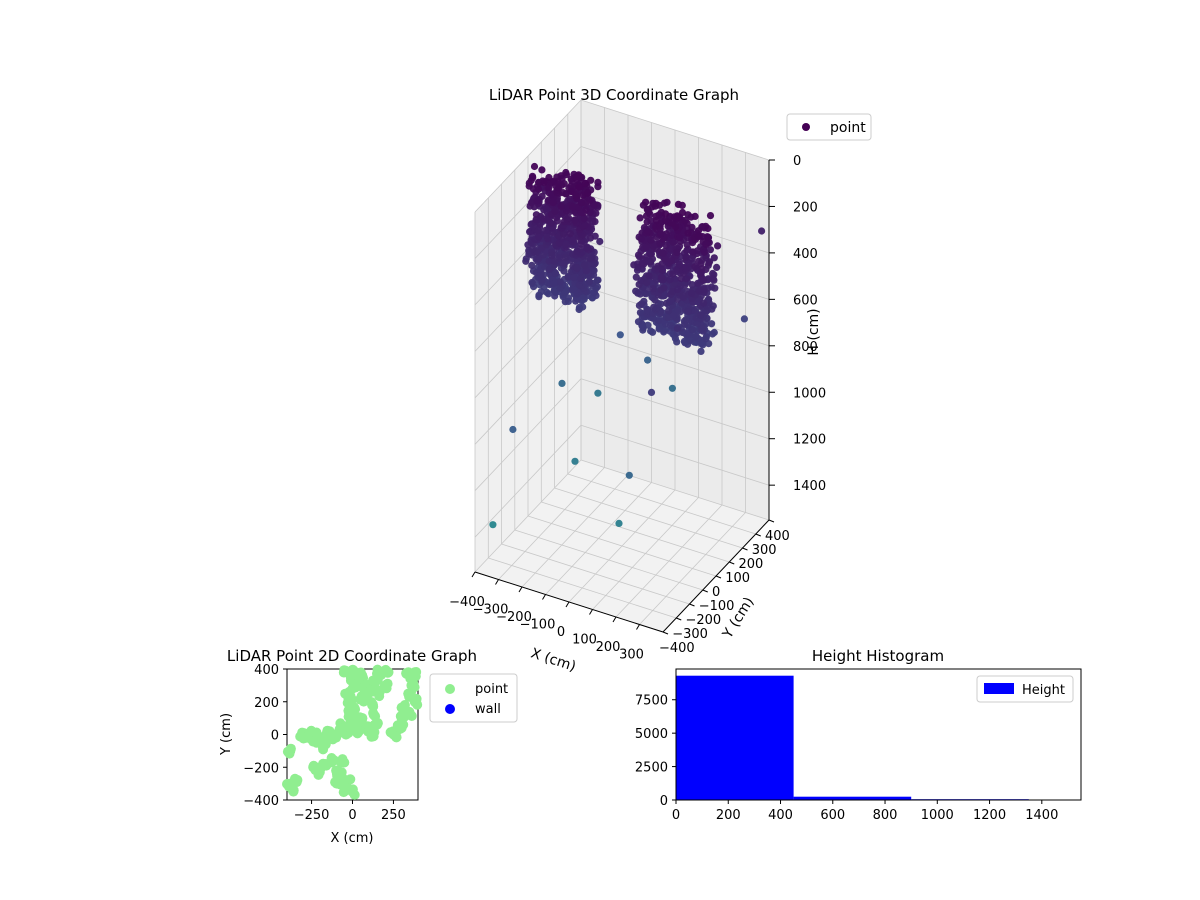 The height and width of the screenshot is (900, 1200). What do you see at coordinates (829, 127) in the screenshot?
I see `3d-legend-box` at bounding box center [829, 127].